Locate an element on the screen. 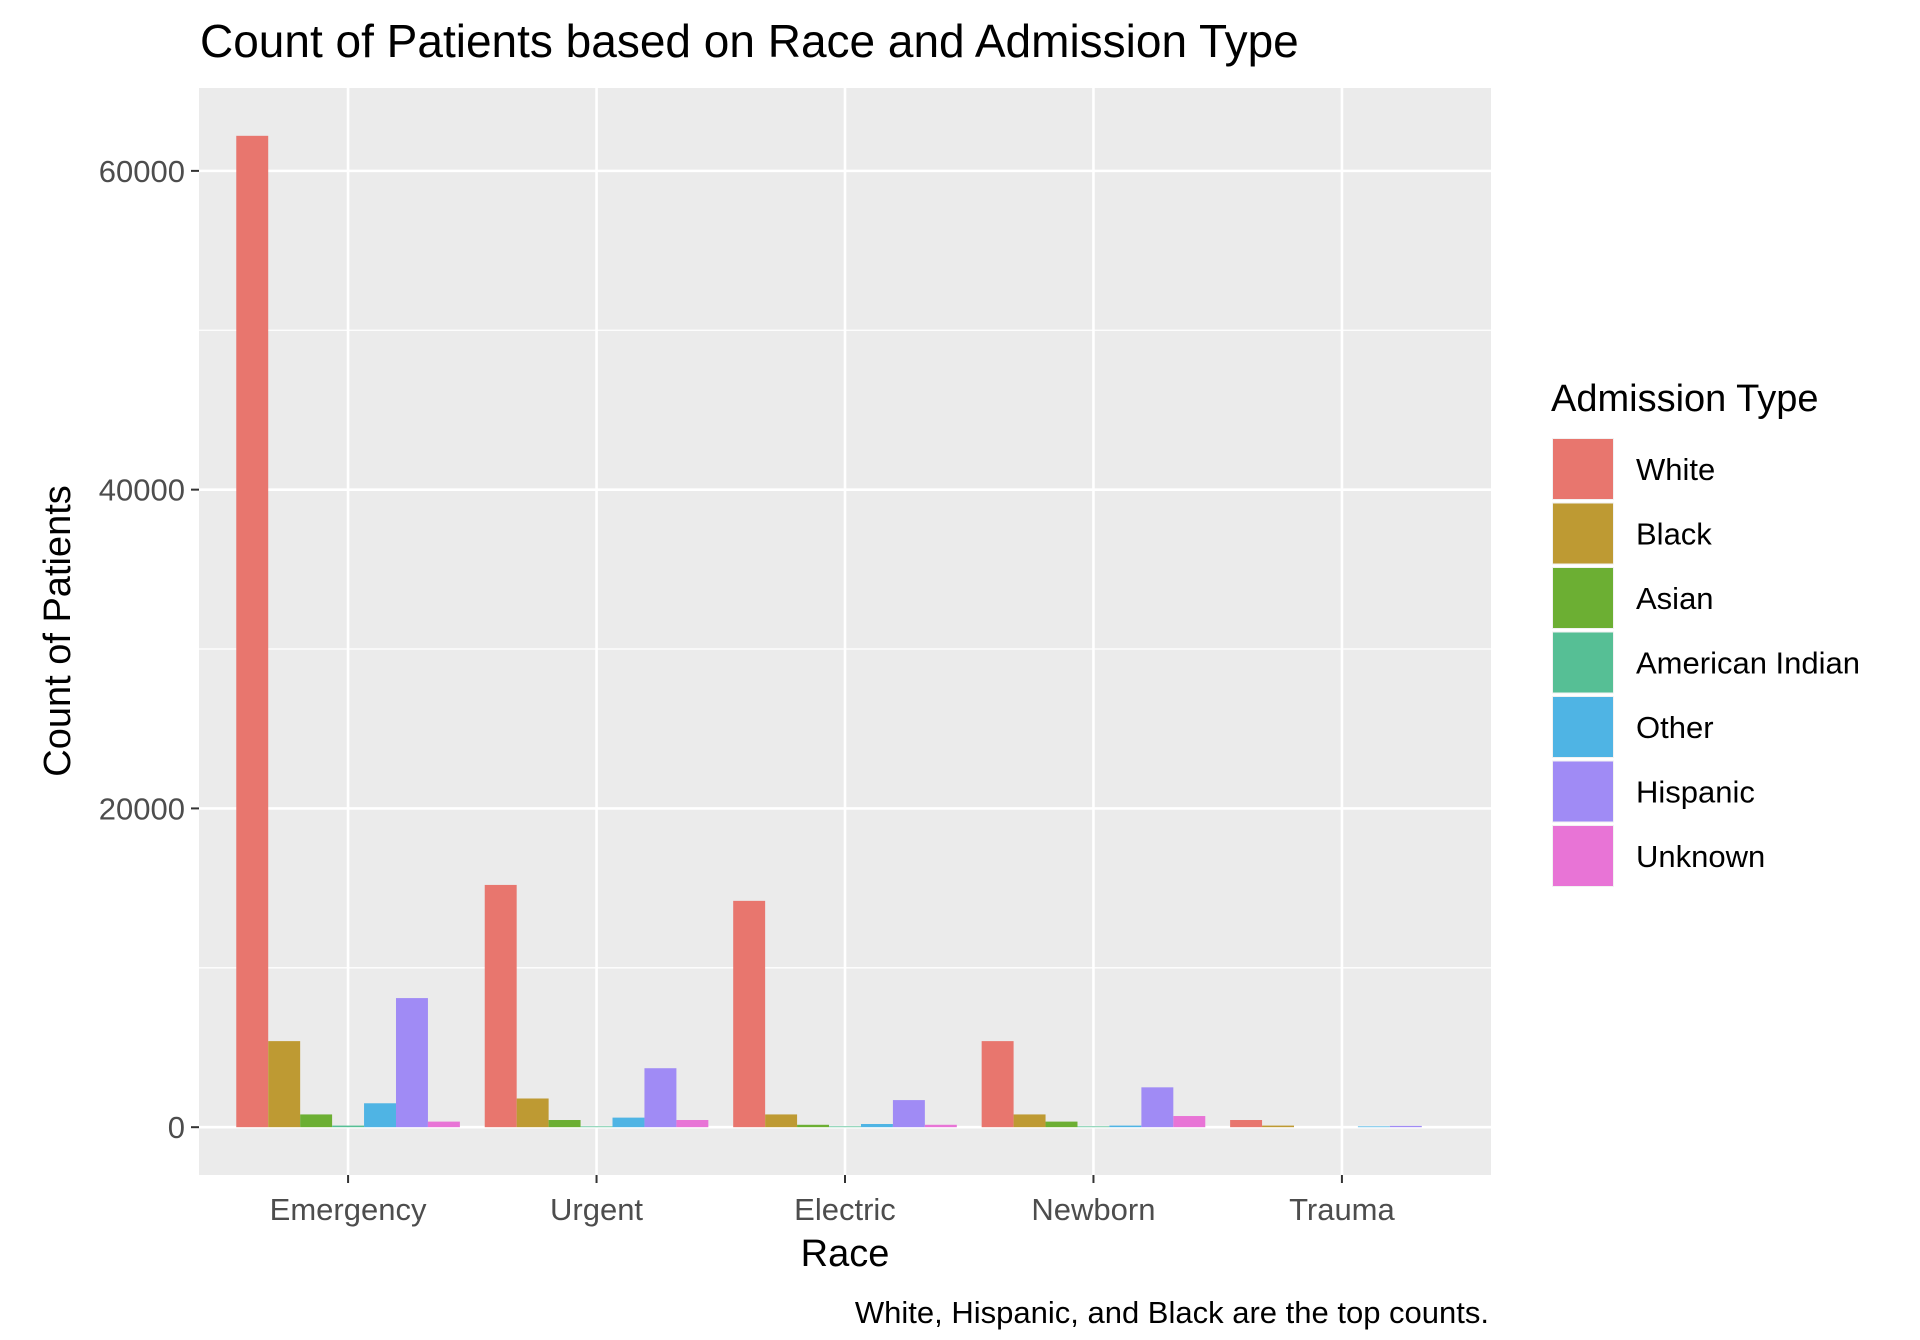  x-tick-label: Newborn is located at coordinates (1093, 1209).